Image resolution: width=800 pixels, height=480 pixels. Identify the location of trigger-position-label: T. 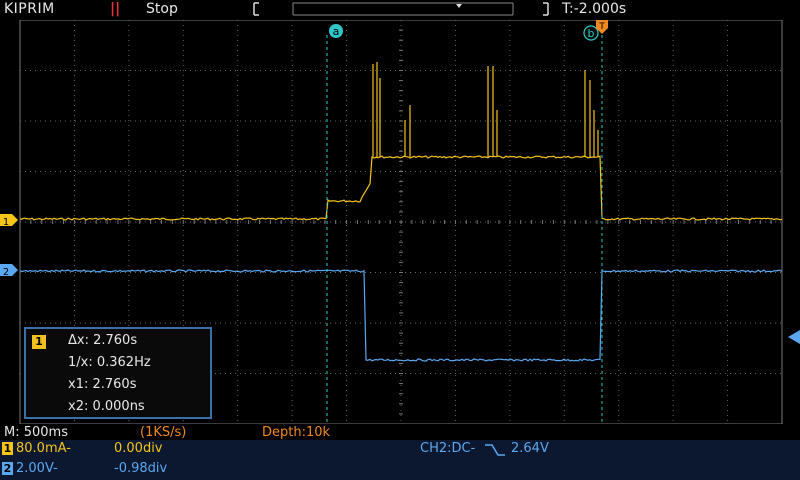
(601, 27).